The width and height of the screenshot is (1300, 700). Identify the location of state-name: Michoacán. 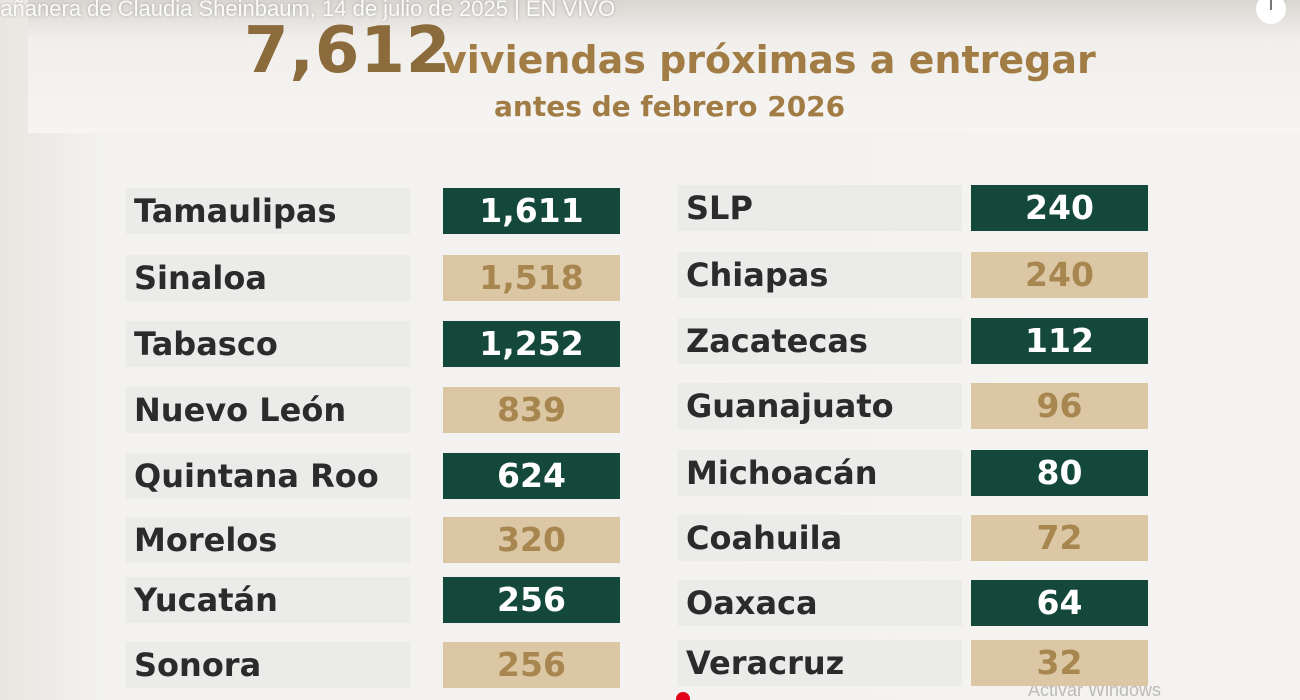
(820, 473).